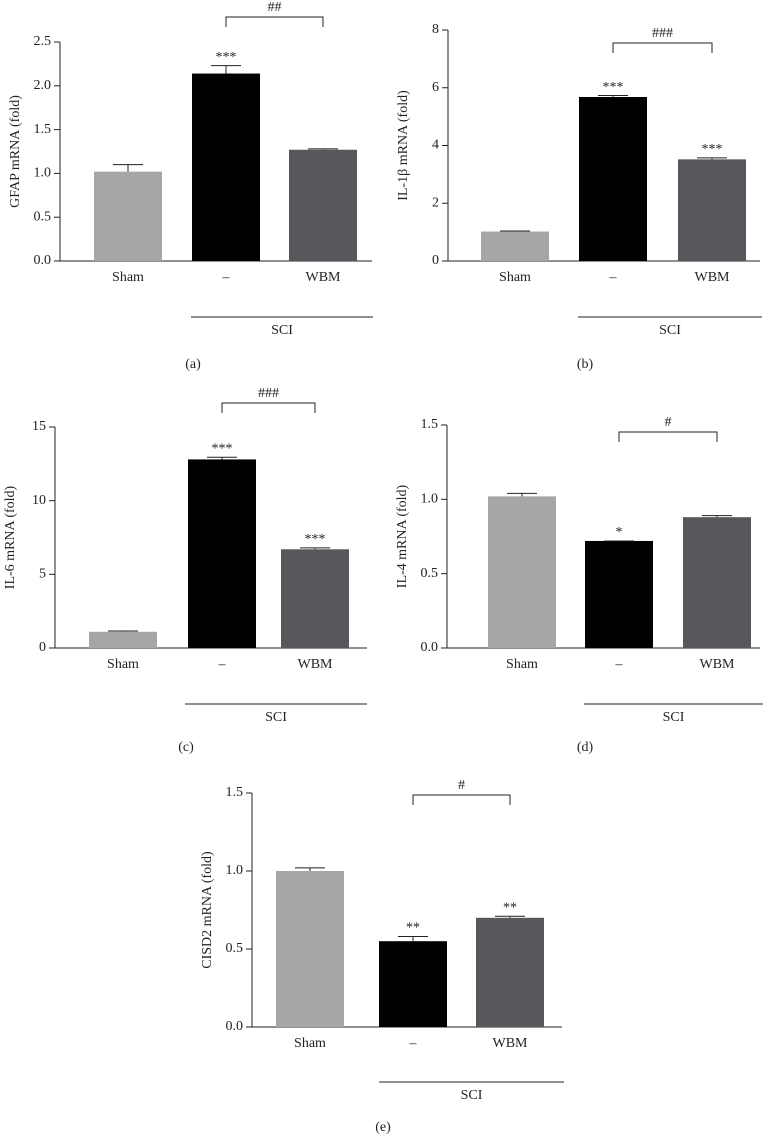 The width and height of the screenshot is (776, 1136). Describe the element at coordinates (435, 29) in the screenshot. I see `y-tick-label: 8` at that location.